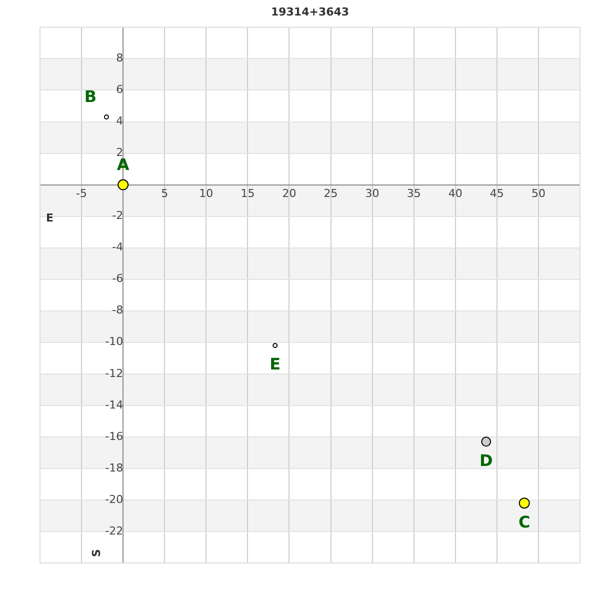  What do you see at coordinates (275, 364) in the screenshot?
I see `annotation: E` at bounding box center [275, 364].